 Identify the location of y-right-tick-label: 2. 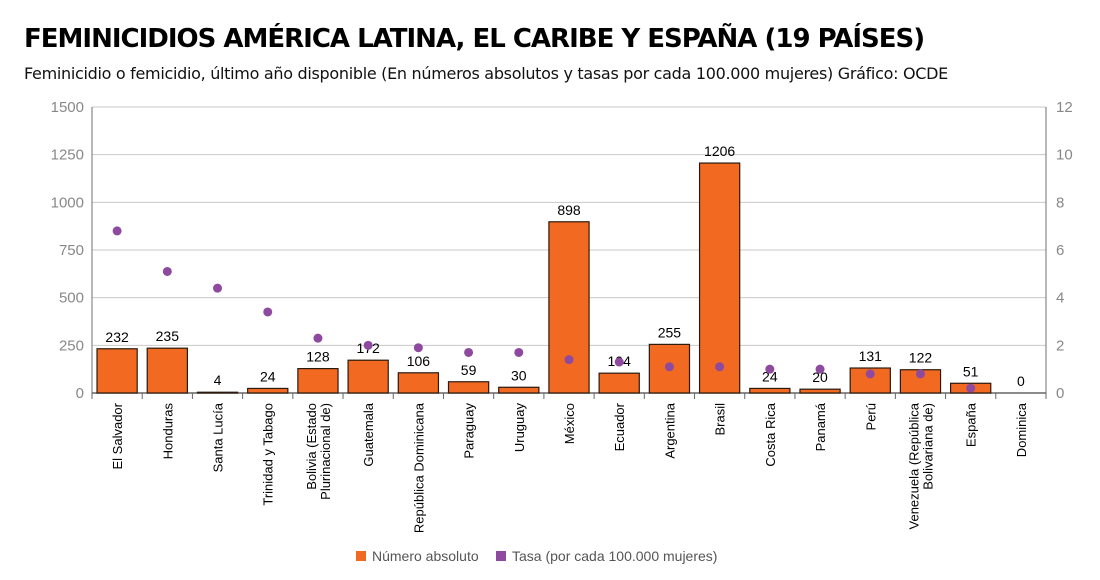
(1060, 345).